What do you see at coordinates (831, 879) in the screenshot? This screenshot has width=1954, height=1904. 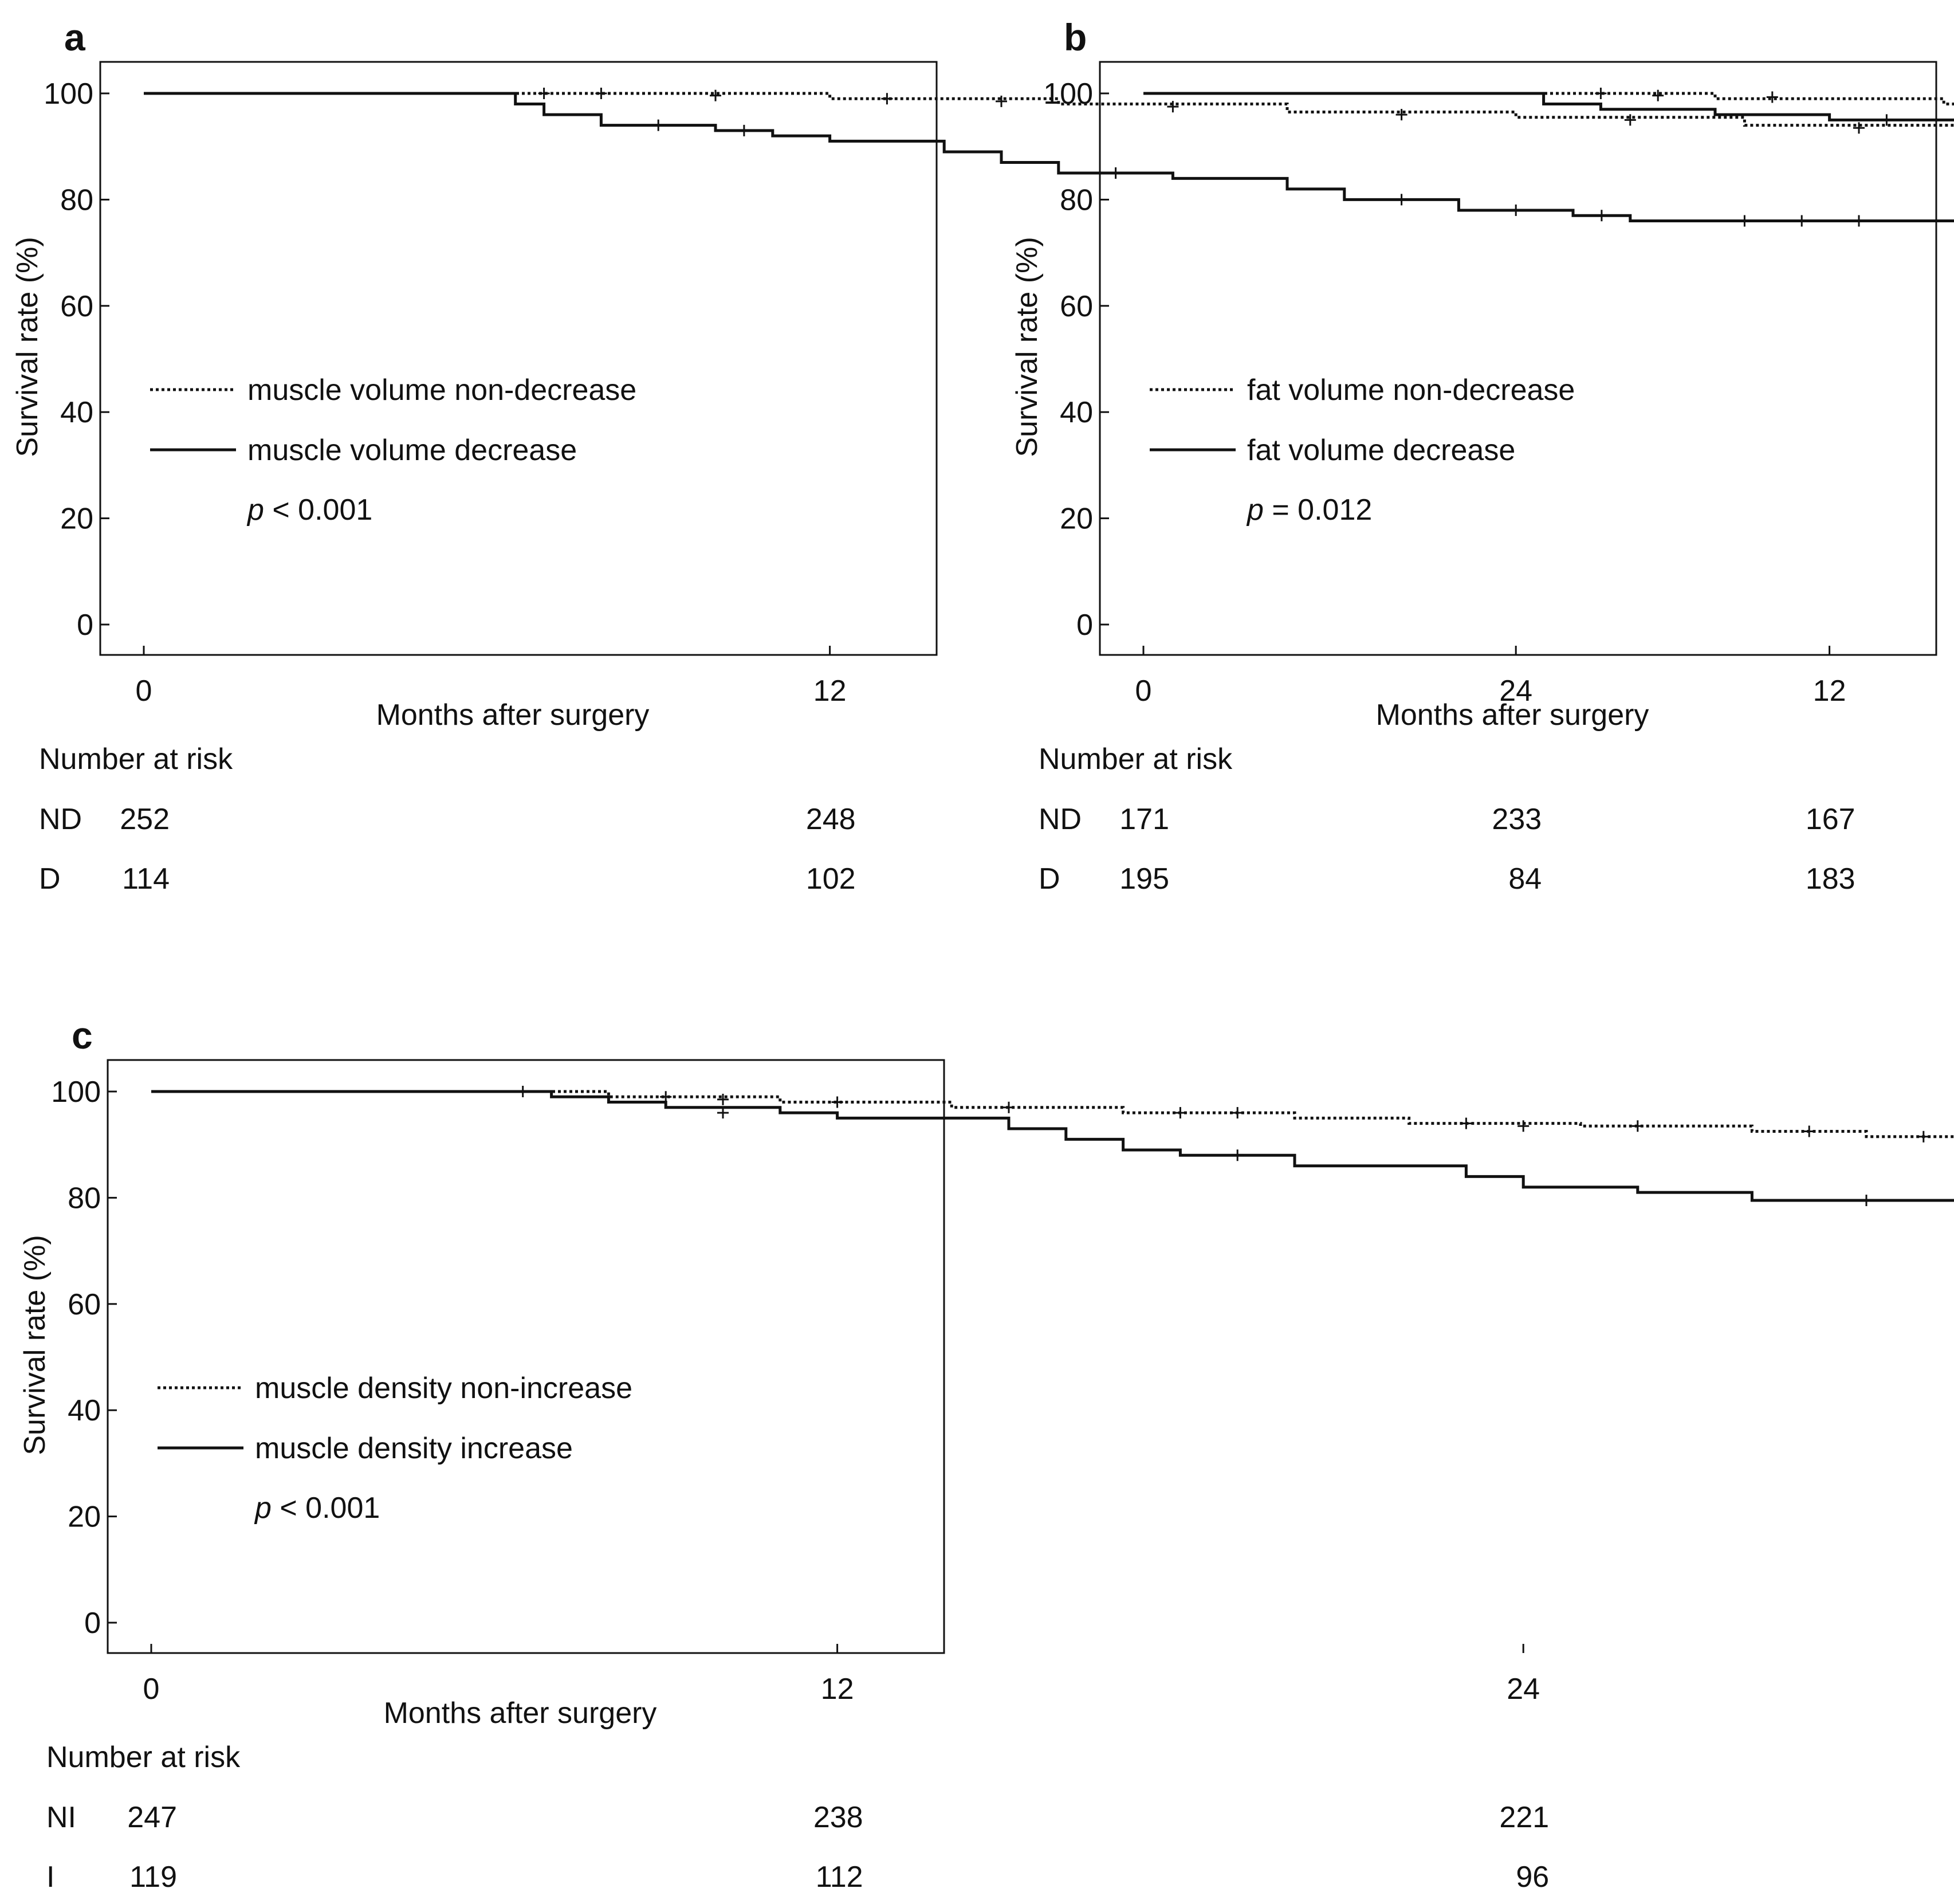 I see `risk-count: 102` at bounding box center [831, 879].